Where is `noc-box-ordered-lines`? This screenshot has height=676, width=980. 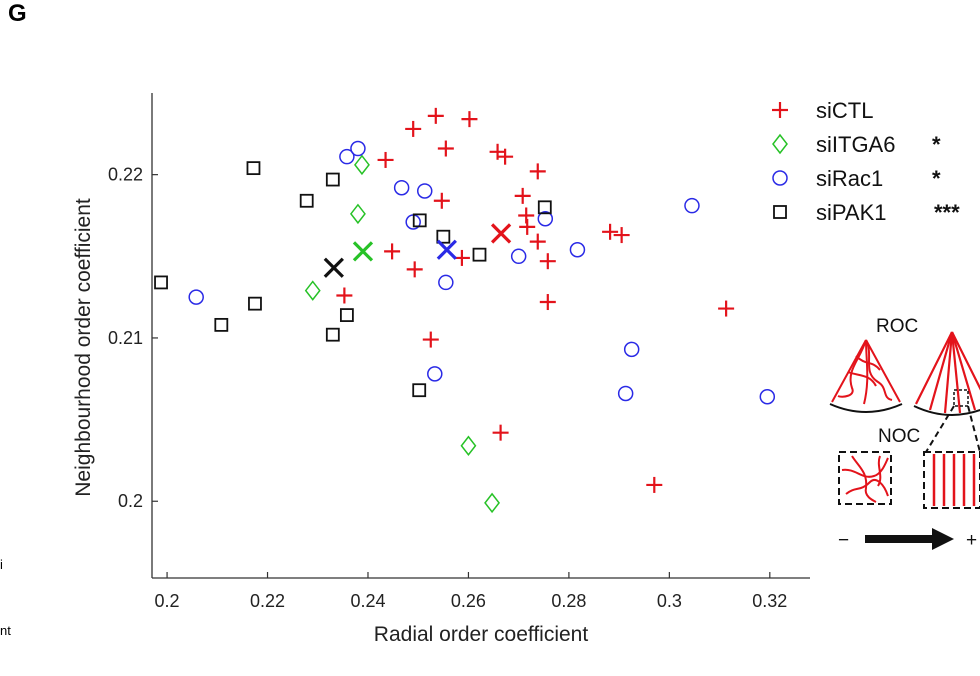 noc-box-ordered-lines is located at coordinates (954, 480).